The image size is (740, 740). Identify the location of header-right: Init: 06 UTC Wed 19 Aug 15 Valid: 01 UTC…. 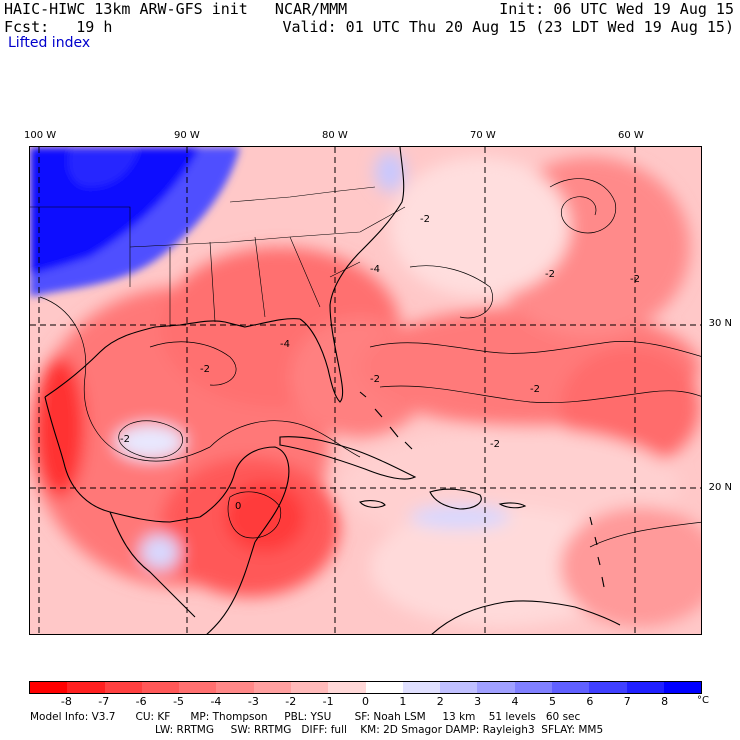
(508, 18).